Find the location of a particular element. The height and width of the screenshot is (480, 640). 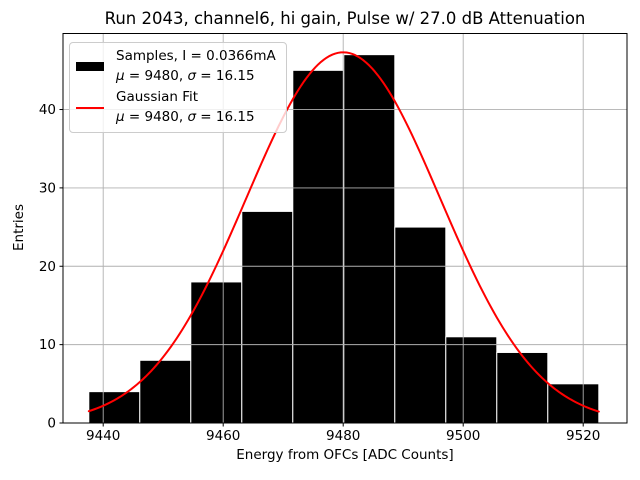

legend-stats-gaussian-fit: μ = 9480, σ = 16.15 is located at coordinates (185, 117).